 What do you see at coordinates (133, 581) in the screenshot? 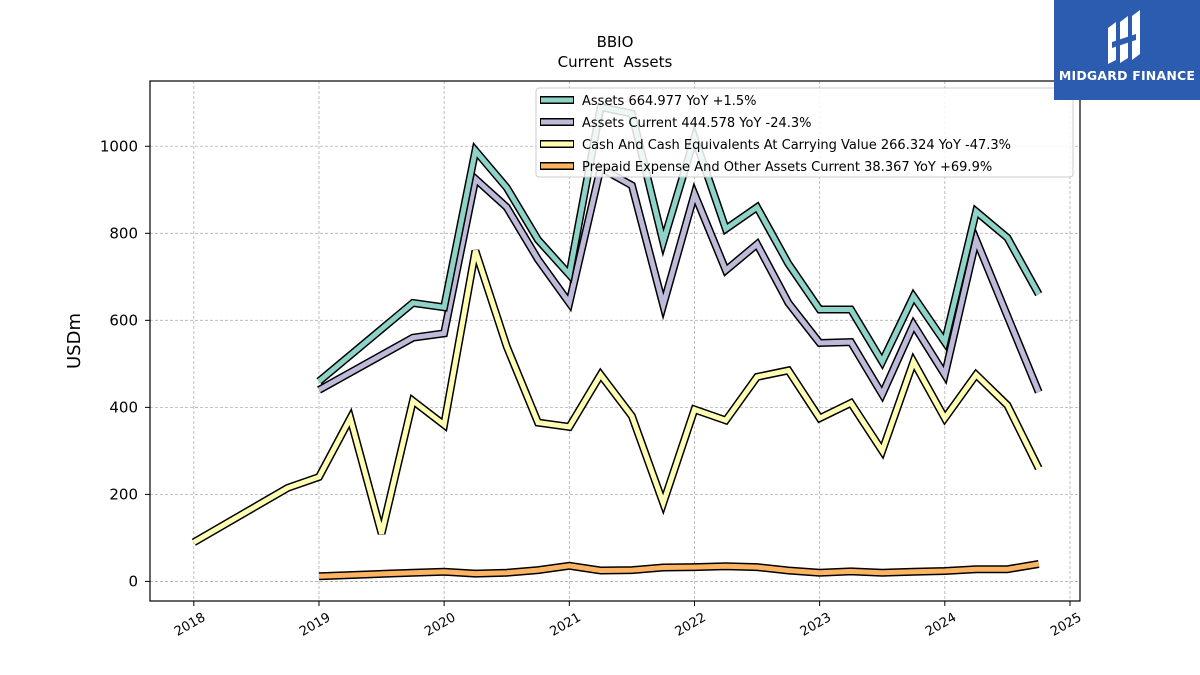
I see `y-tick-label: 0` at bounding box center [133, 581].